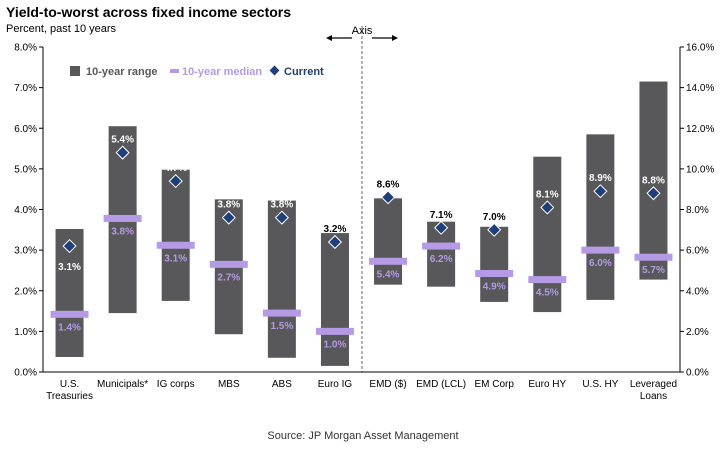  I want to click on legend-current-marker, so click(274, 70).